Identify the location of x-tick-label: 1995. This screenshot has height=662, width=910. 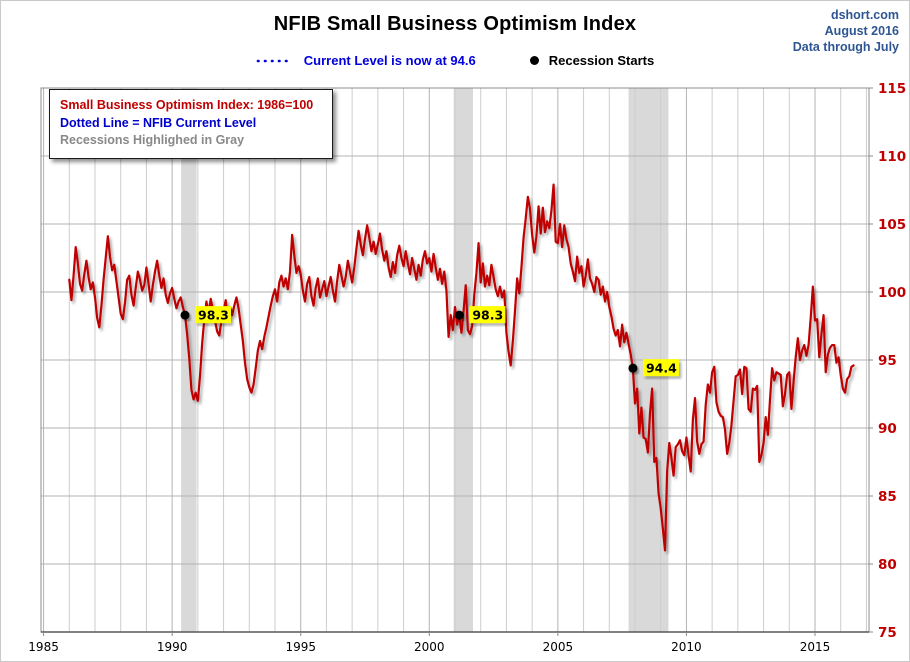
(300, 647).